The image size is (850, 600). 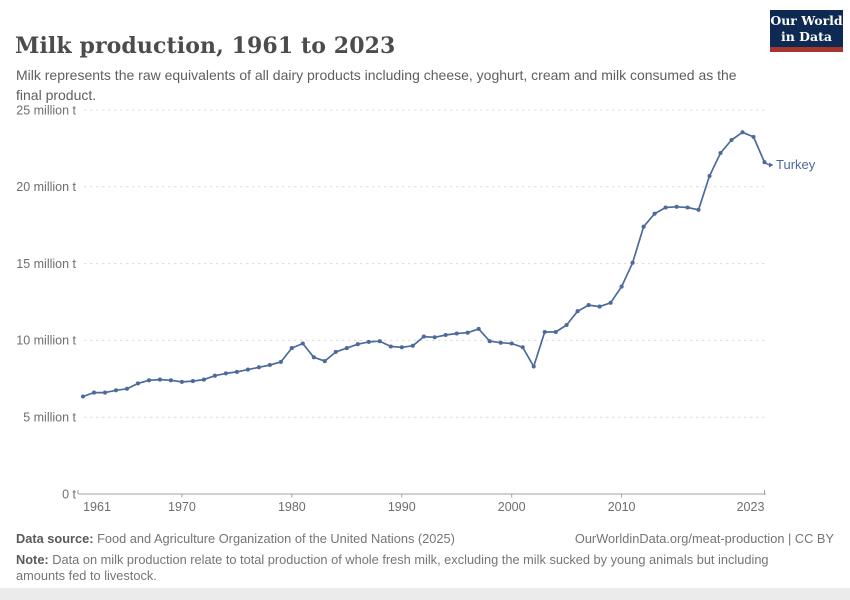 What do you see at coordinates (771, 165) in the screenshot?
I see `label-connector-arrow` at bounding box center [771, 165].